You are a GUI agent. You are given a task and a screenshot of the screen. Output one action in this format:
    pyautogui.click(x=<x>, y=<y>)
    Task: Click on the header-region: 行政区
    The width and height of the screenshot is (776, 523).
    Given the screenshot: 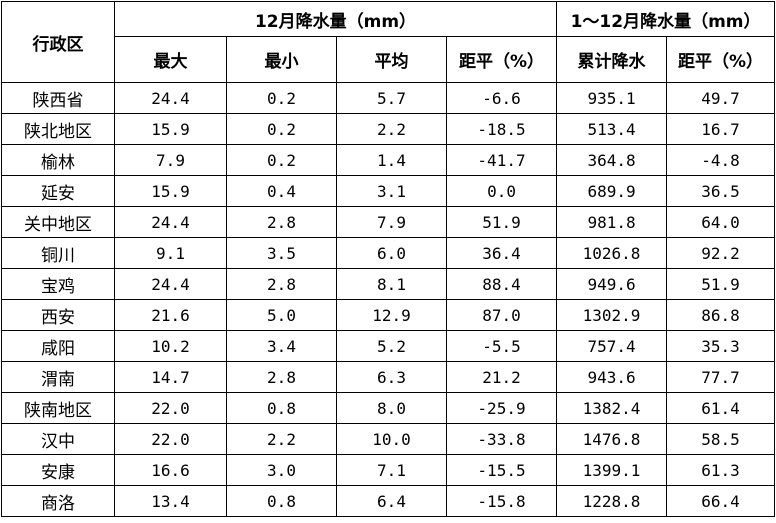 What is the action you would take?
    pyautogui.click(x=58, y=42)
    